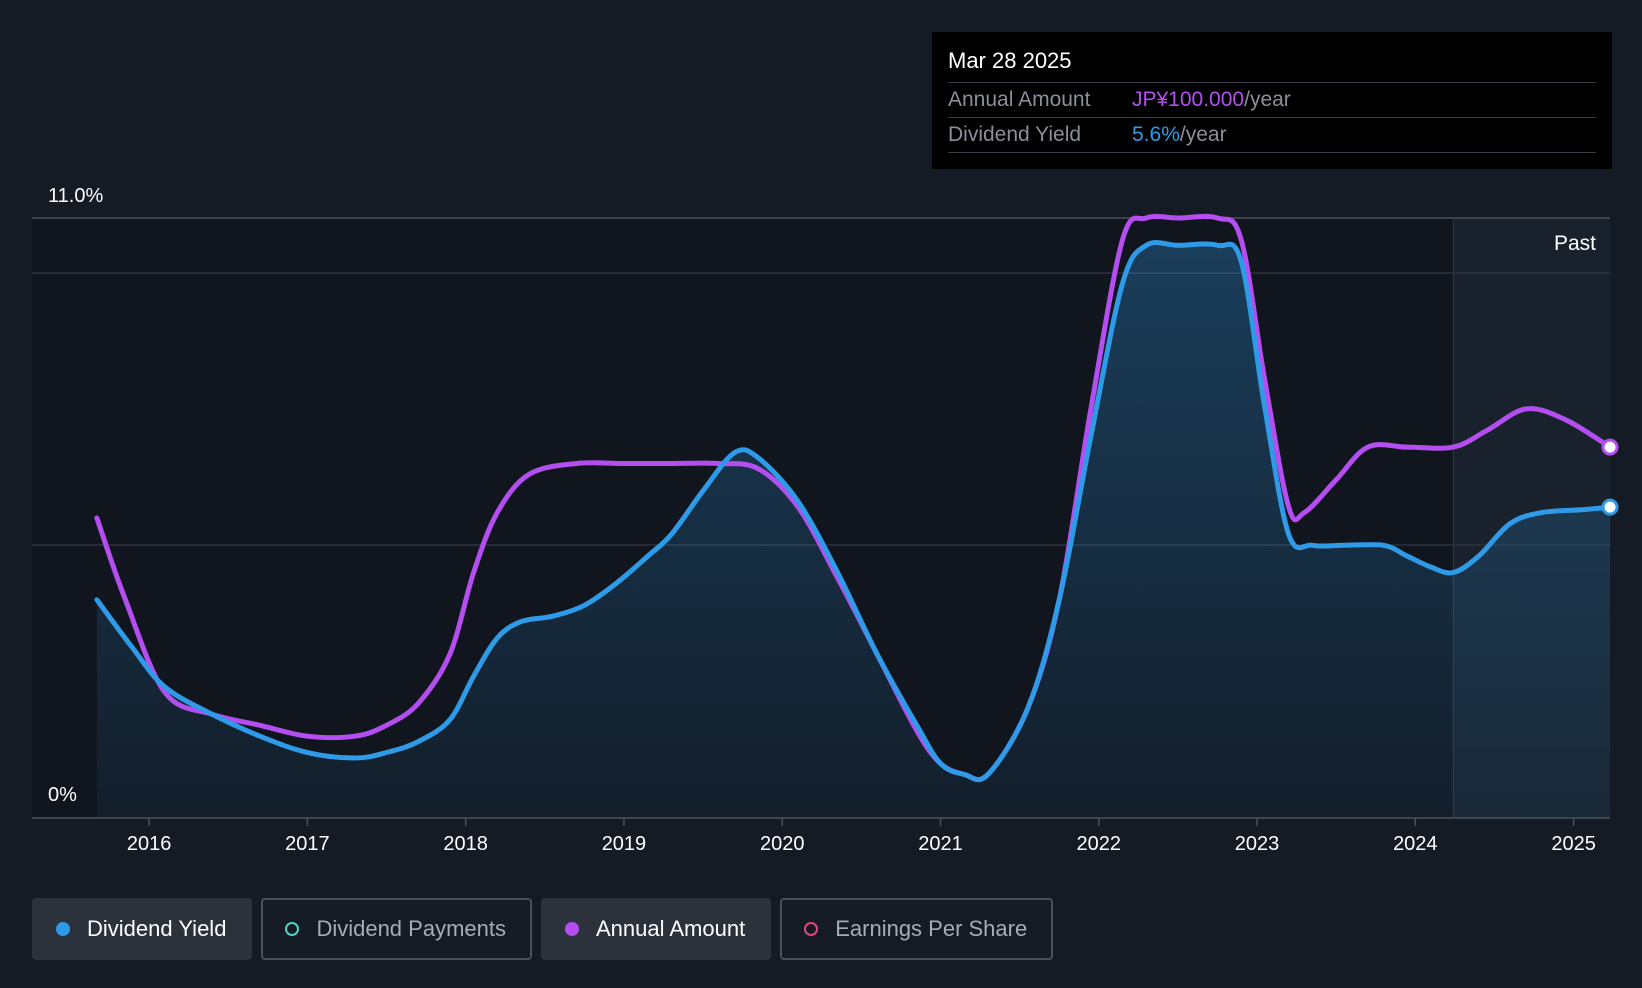  Describe the element at coordinates (1099, 844) in the screenshot. I see `x-tick-label: 2022` at that location.